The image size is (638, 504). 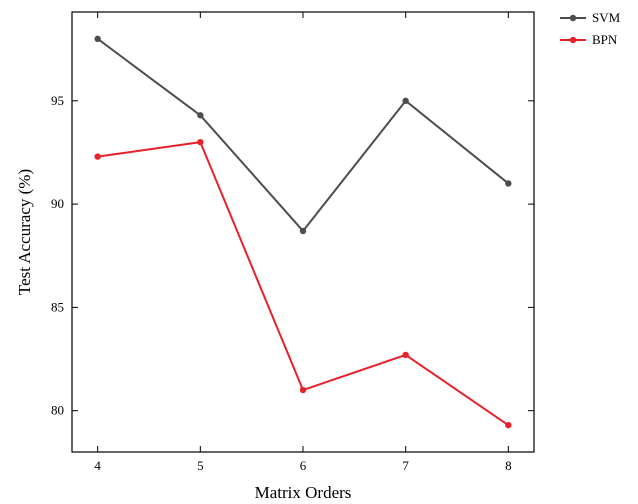 I want to click on bpn-legend-marker, so click(x=573, y=40).